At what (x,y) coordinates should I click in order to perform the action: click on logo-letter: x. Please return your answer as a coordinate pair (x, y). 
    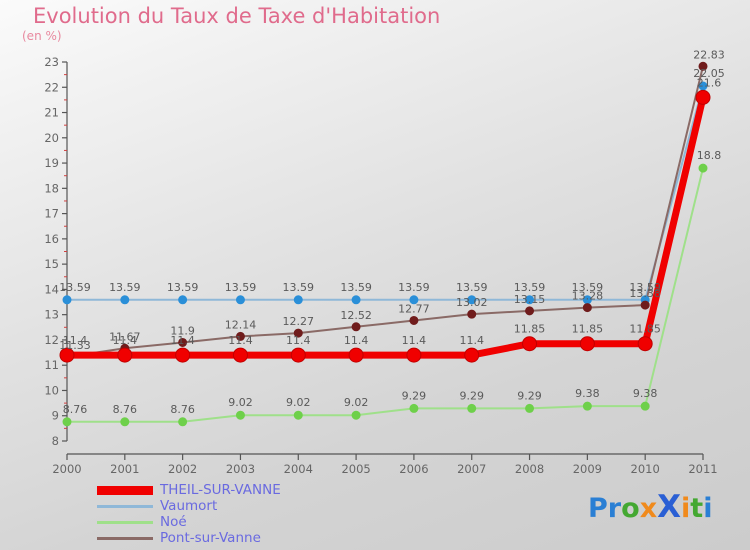
    Looking at the image, I should click on (648, 508).